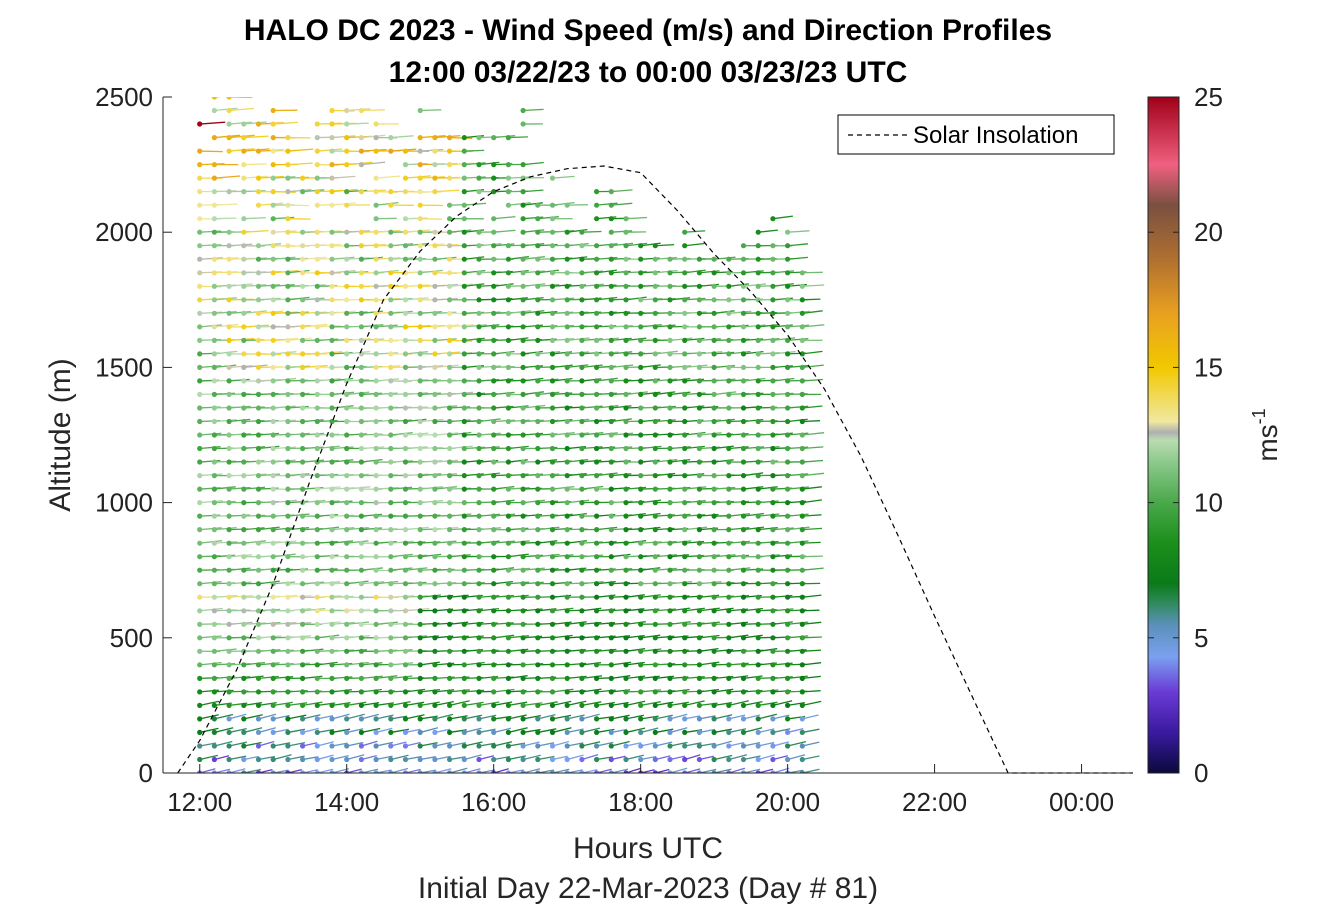  What do you see at coordinates (1208, 232) in the screenshot?
I see `colorbar-tick-label: 20` at bounding box center [1208, 232].